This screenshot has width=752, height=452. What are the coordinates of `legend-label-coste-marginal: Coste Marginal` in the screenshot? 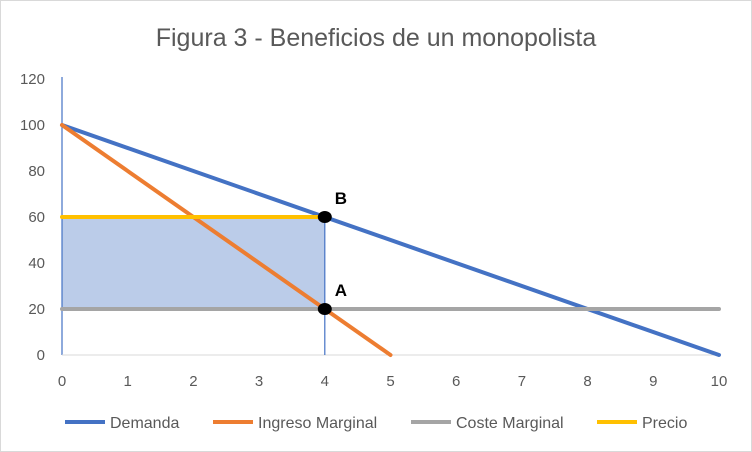 It's located at (510, 423).